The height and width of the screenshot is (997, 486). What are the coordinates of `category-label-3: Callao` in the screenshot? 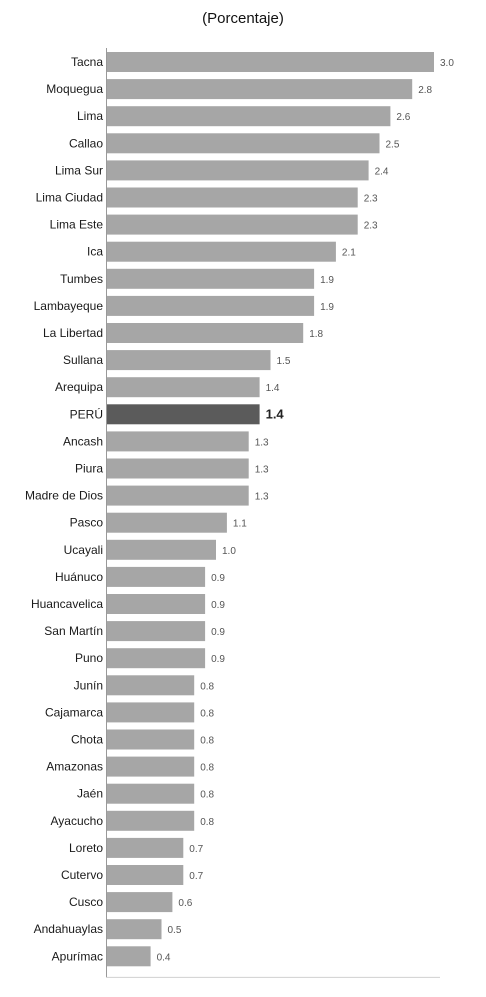 It's located at (86, 143).